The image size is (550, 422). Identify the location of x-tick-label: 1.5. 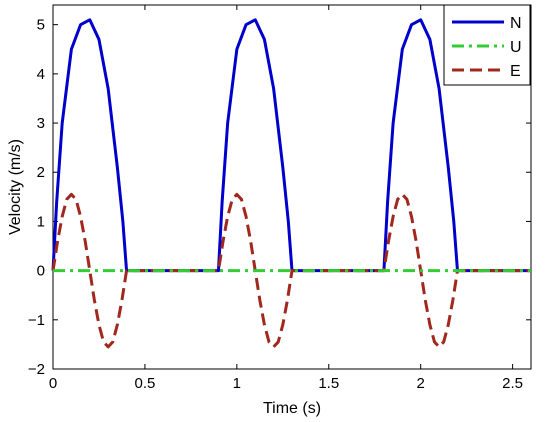
(328, 383).